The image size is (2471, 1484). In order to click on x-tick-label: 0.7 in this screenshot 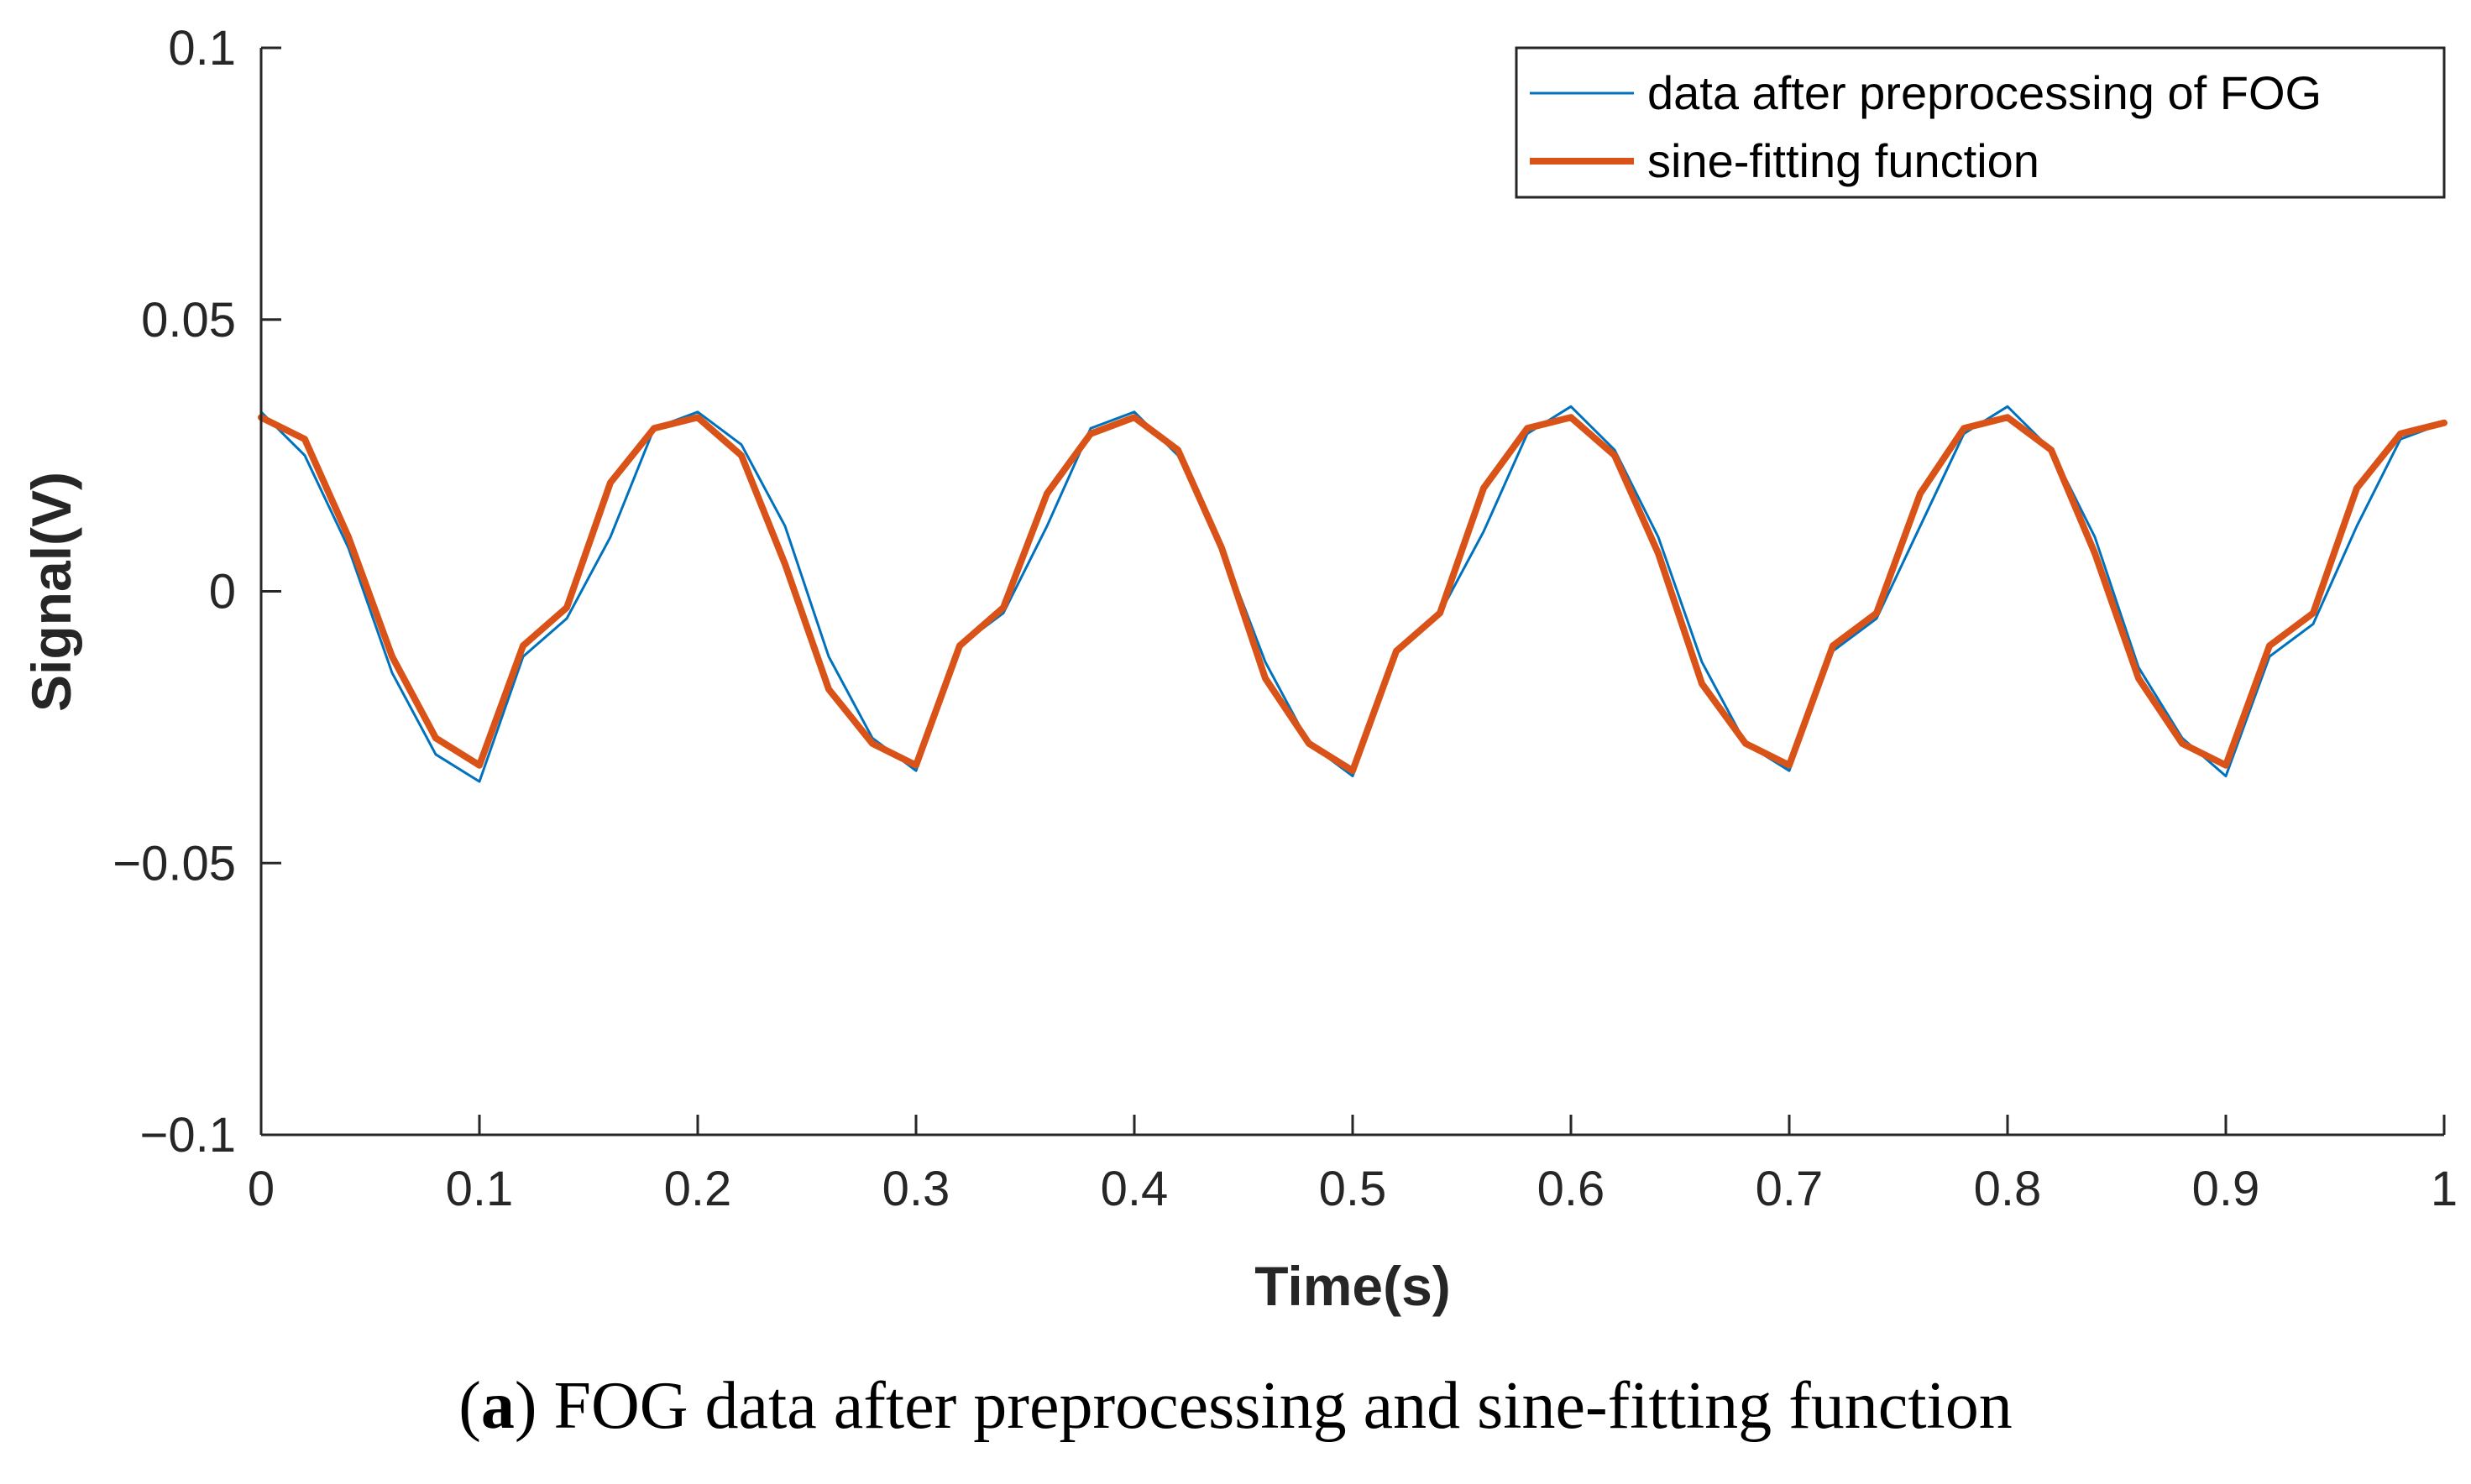, I will do `click(1790, 1189)`.